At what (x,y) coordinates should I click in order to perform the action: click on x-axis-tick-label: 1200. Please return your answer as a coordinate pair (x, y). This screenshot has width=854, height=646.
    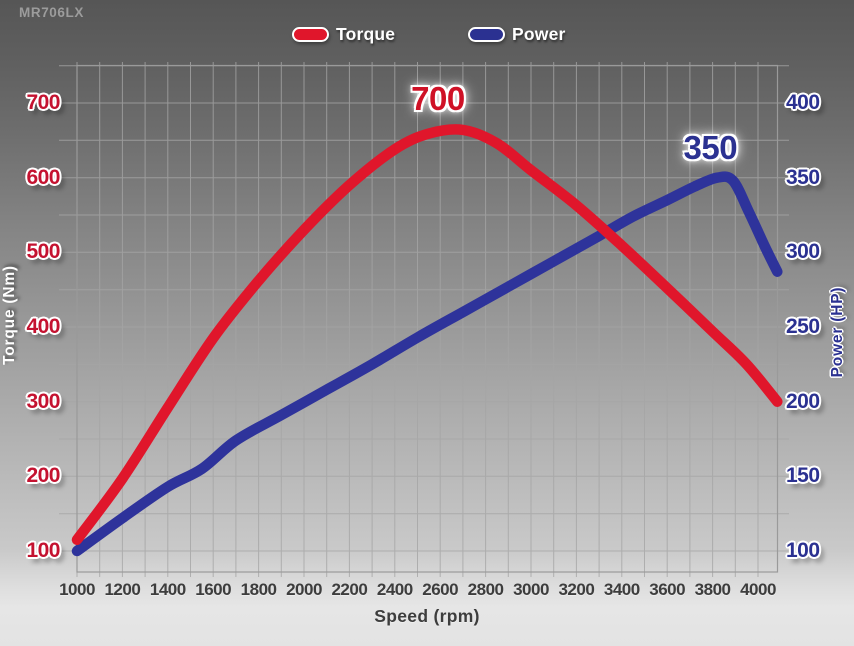
    Looking at the image, I should click on (122, 589).